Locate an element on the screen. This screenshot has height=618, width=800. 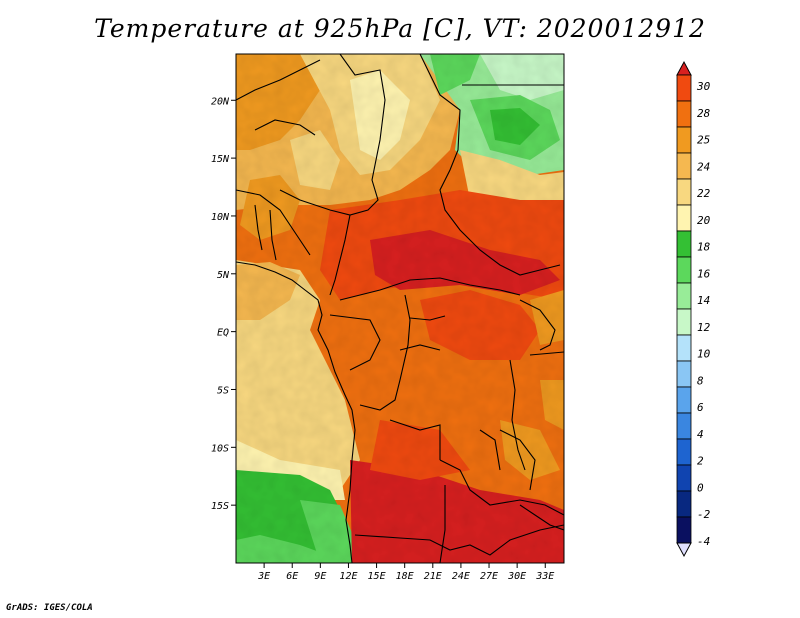
lon-tick-label: 15E is located at coordinates (377, 576).